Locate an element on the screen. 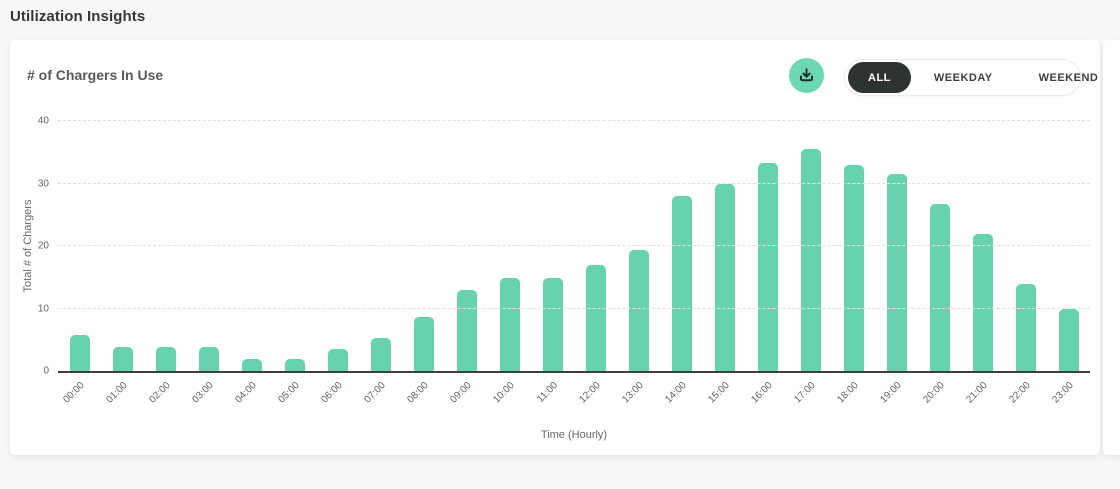  download-button is located at coordinates (806, 75).